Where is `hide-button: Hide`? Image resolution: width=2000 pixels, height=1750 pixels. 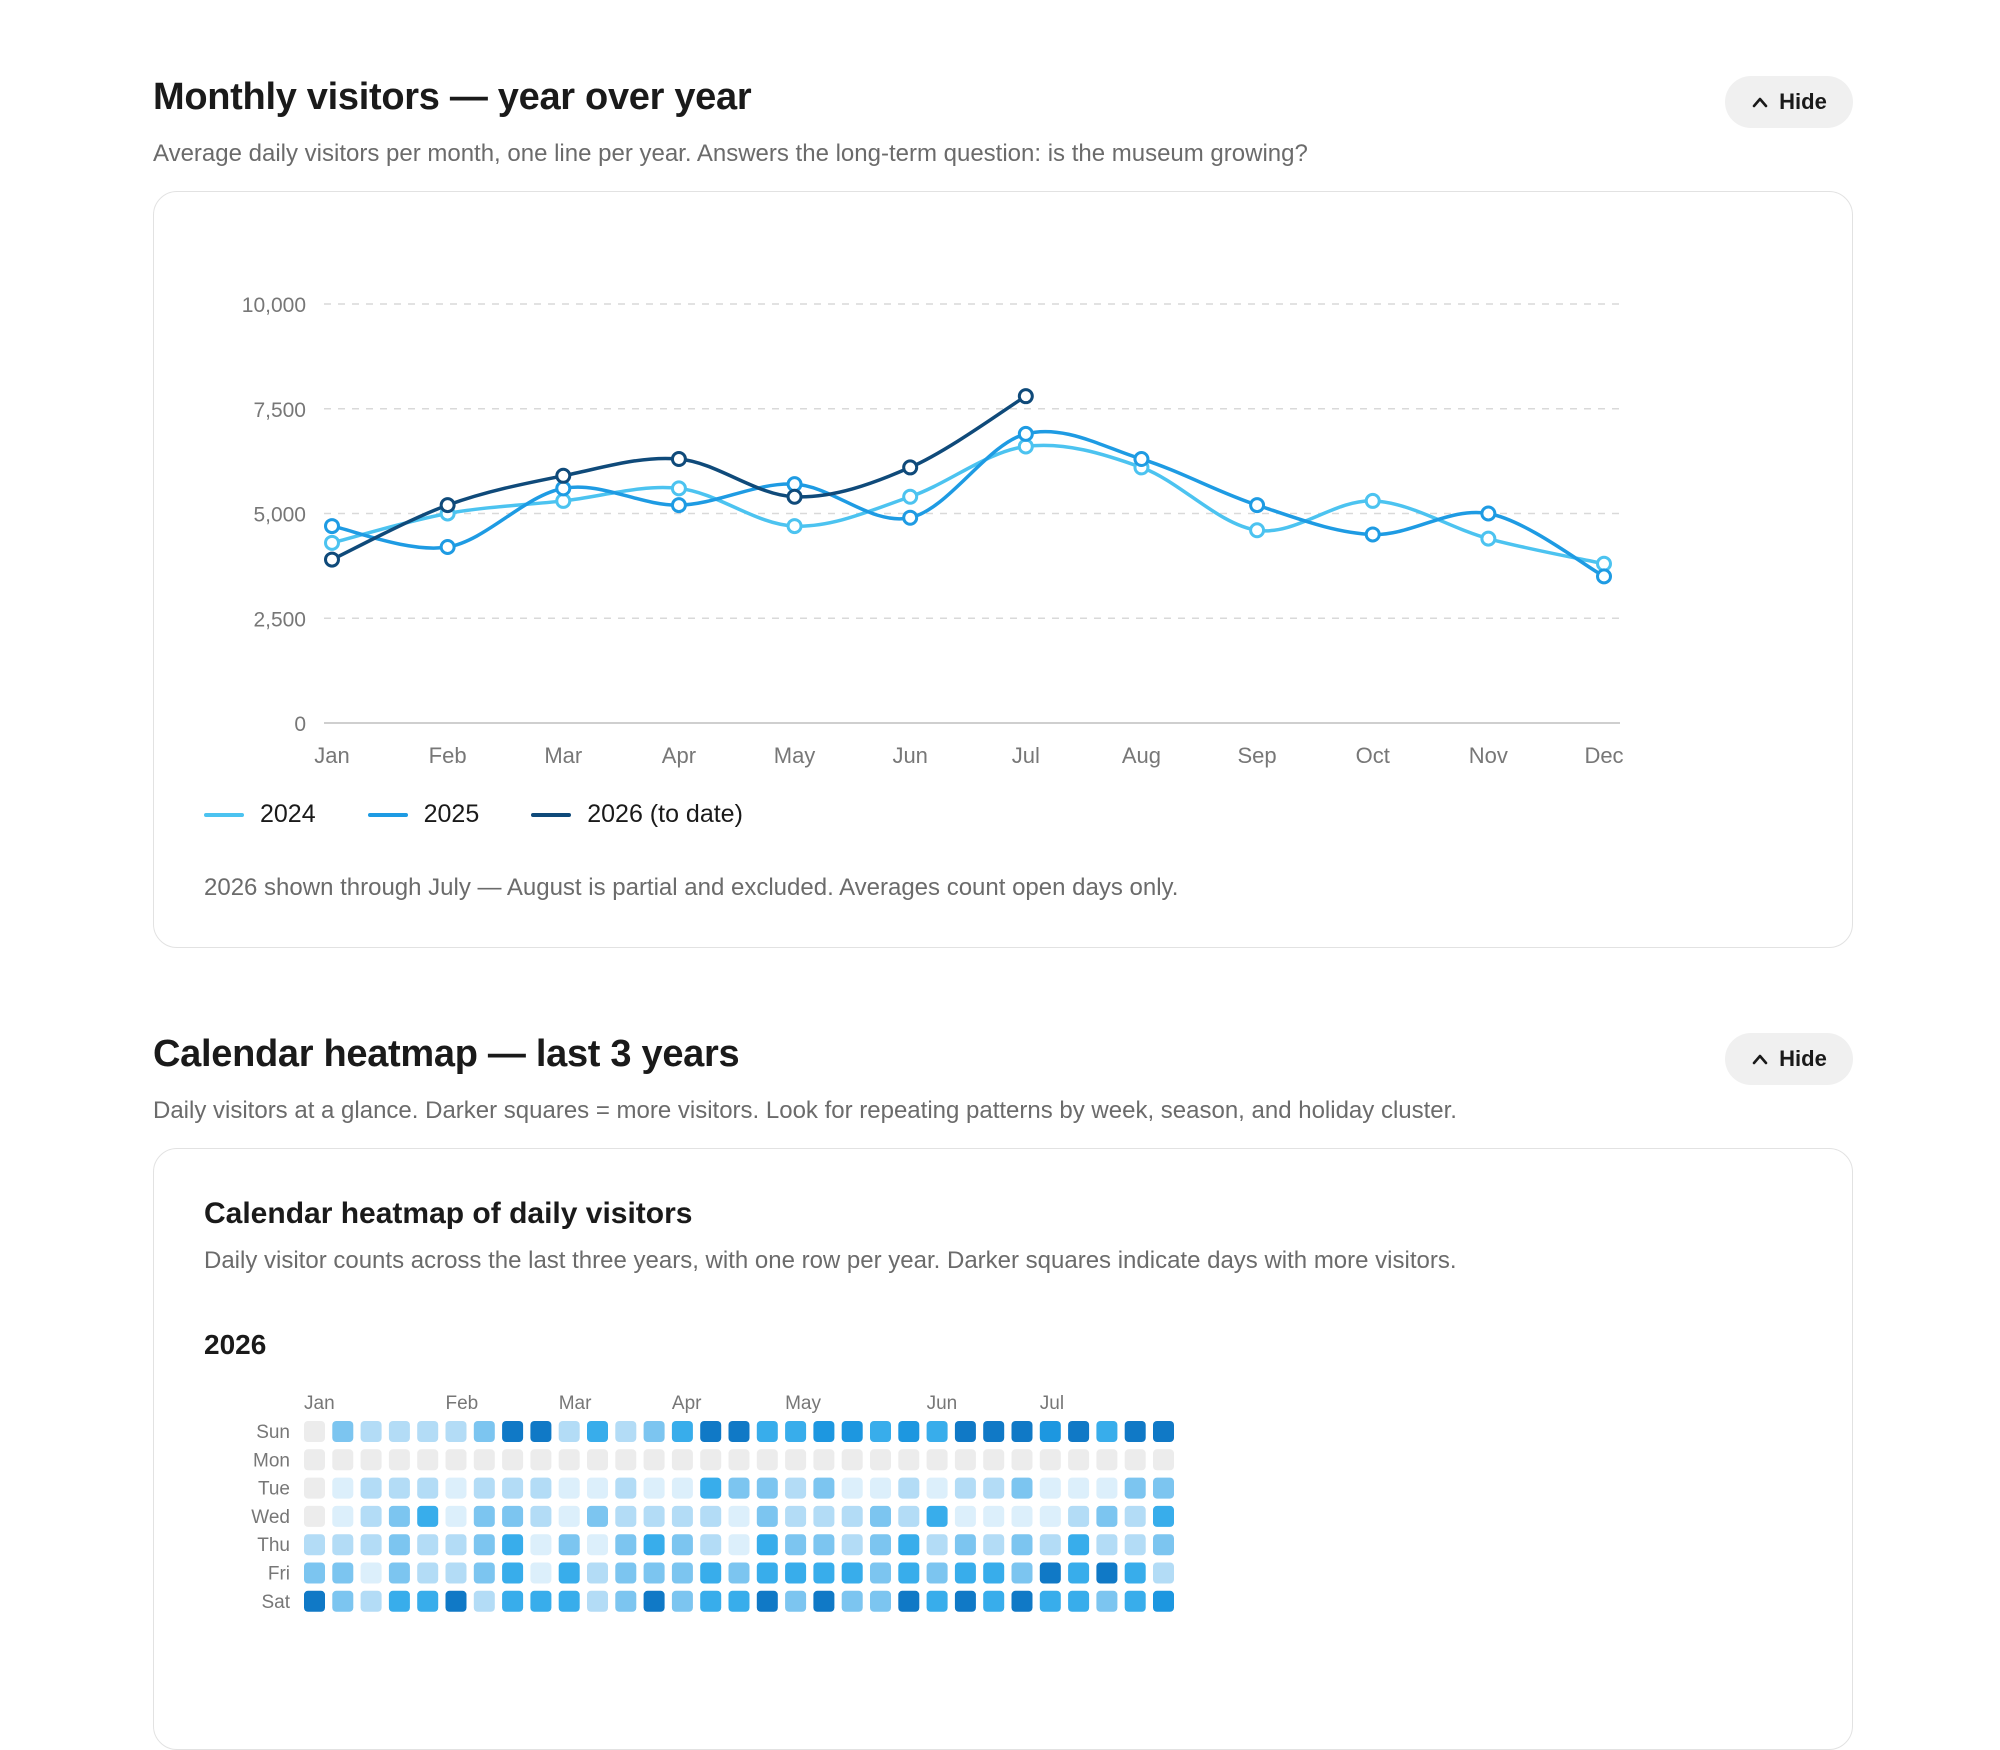 hide-button: Hide is located at coordinates (1789, 102).